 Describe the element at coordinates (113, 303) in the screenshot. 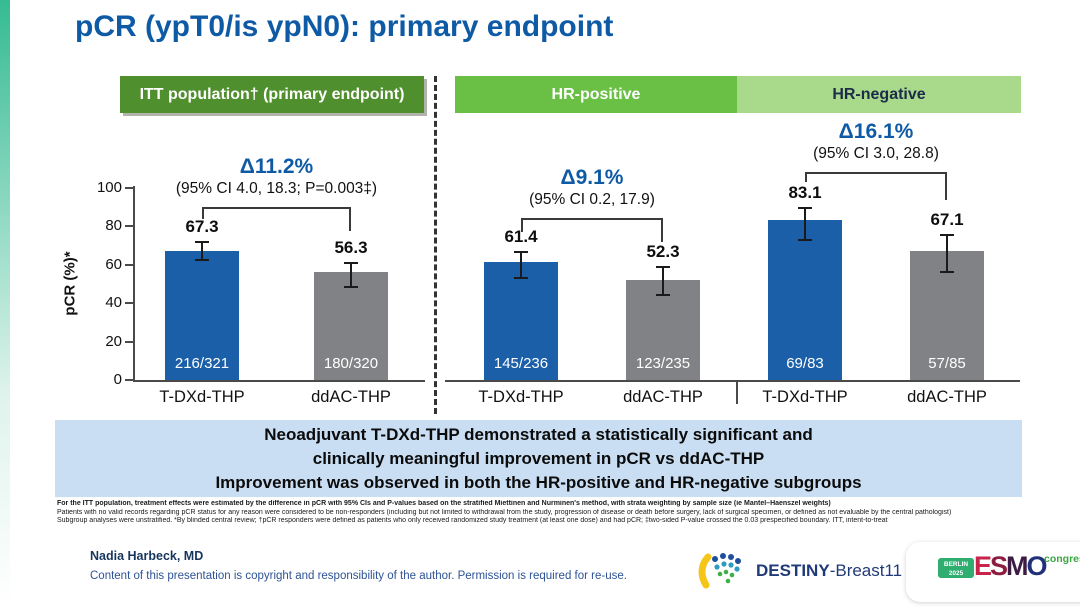

I see `y-axis-tick-label: 40` at that location.